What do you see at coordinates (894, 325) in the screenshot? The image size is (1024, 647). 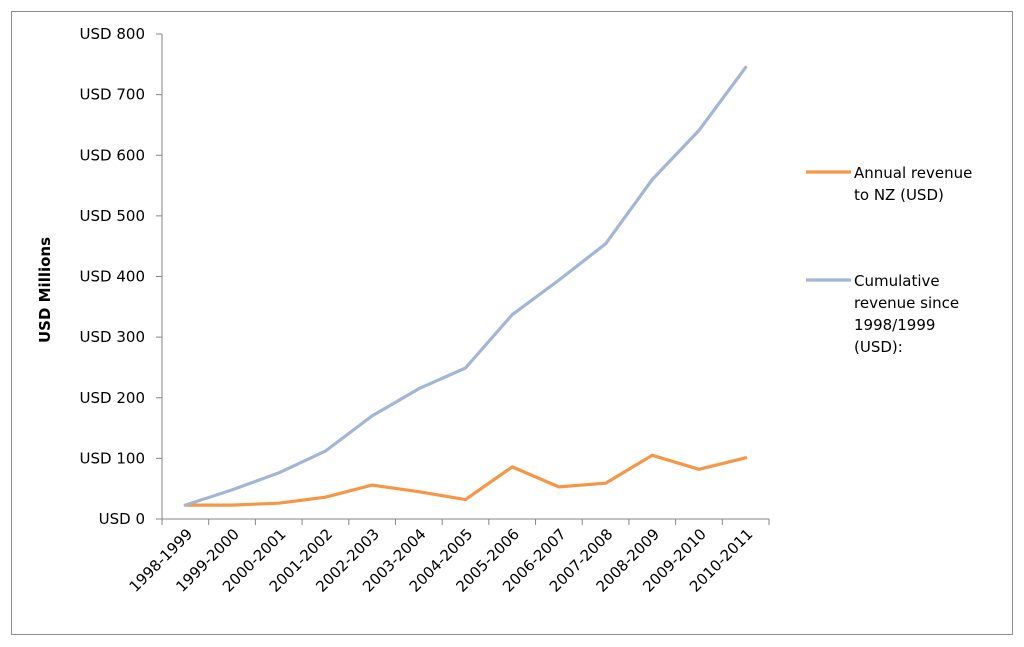 I see `legend-label-1: 1998/1999` at bounding box center [894, 325].